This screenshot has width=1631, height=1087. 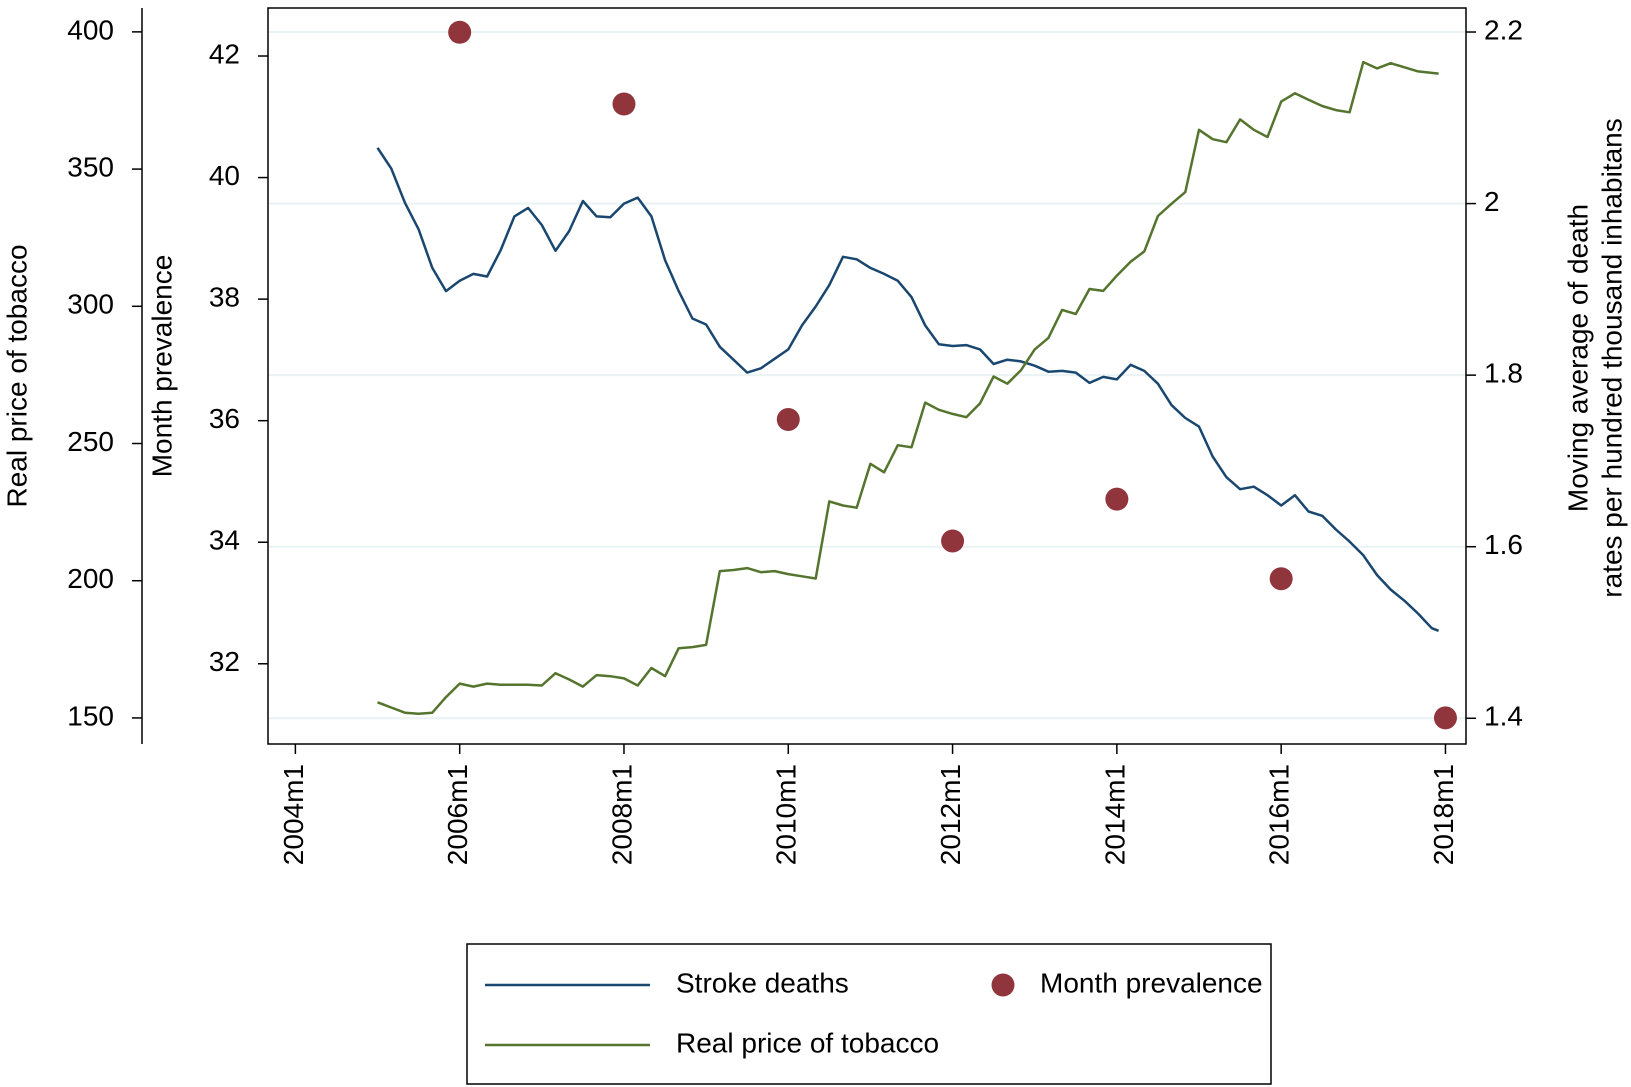 What do you see at coordinates (621, 814) in the screenshot?
I see `x-tick-label: 2008m1` at bounding box center [621, 814].